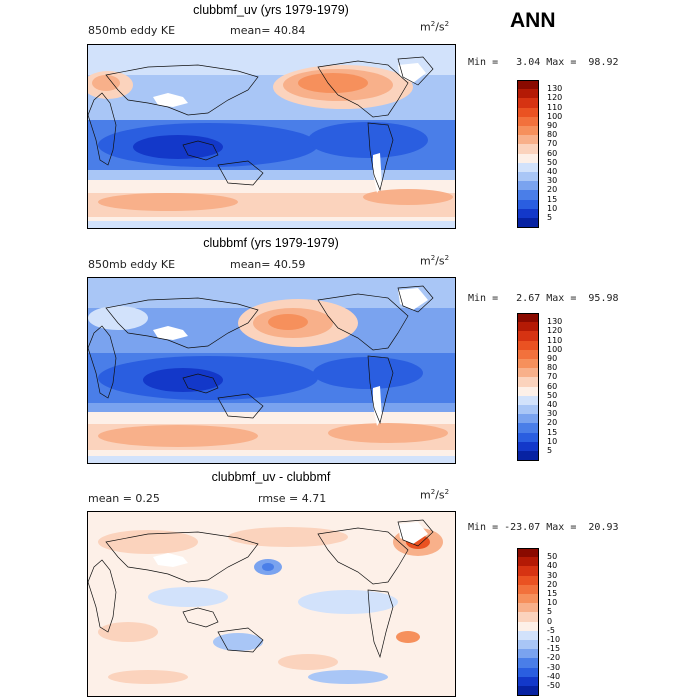 The height and width of the screenshot is (700, 700). Describe the element at coordinates (554, 649) in the screenshot. I see `colorbar-label: -15` at that location.